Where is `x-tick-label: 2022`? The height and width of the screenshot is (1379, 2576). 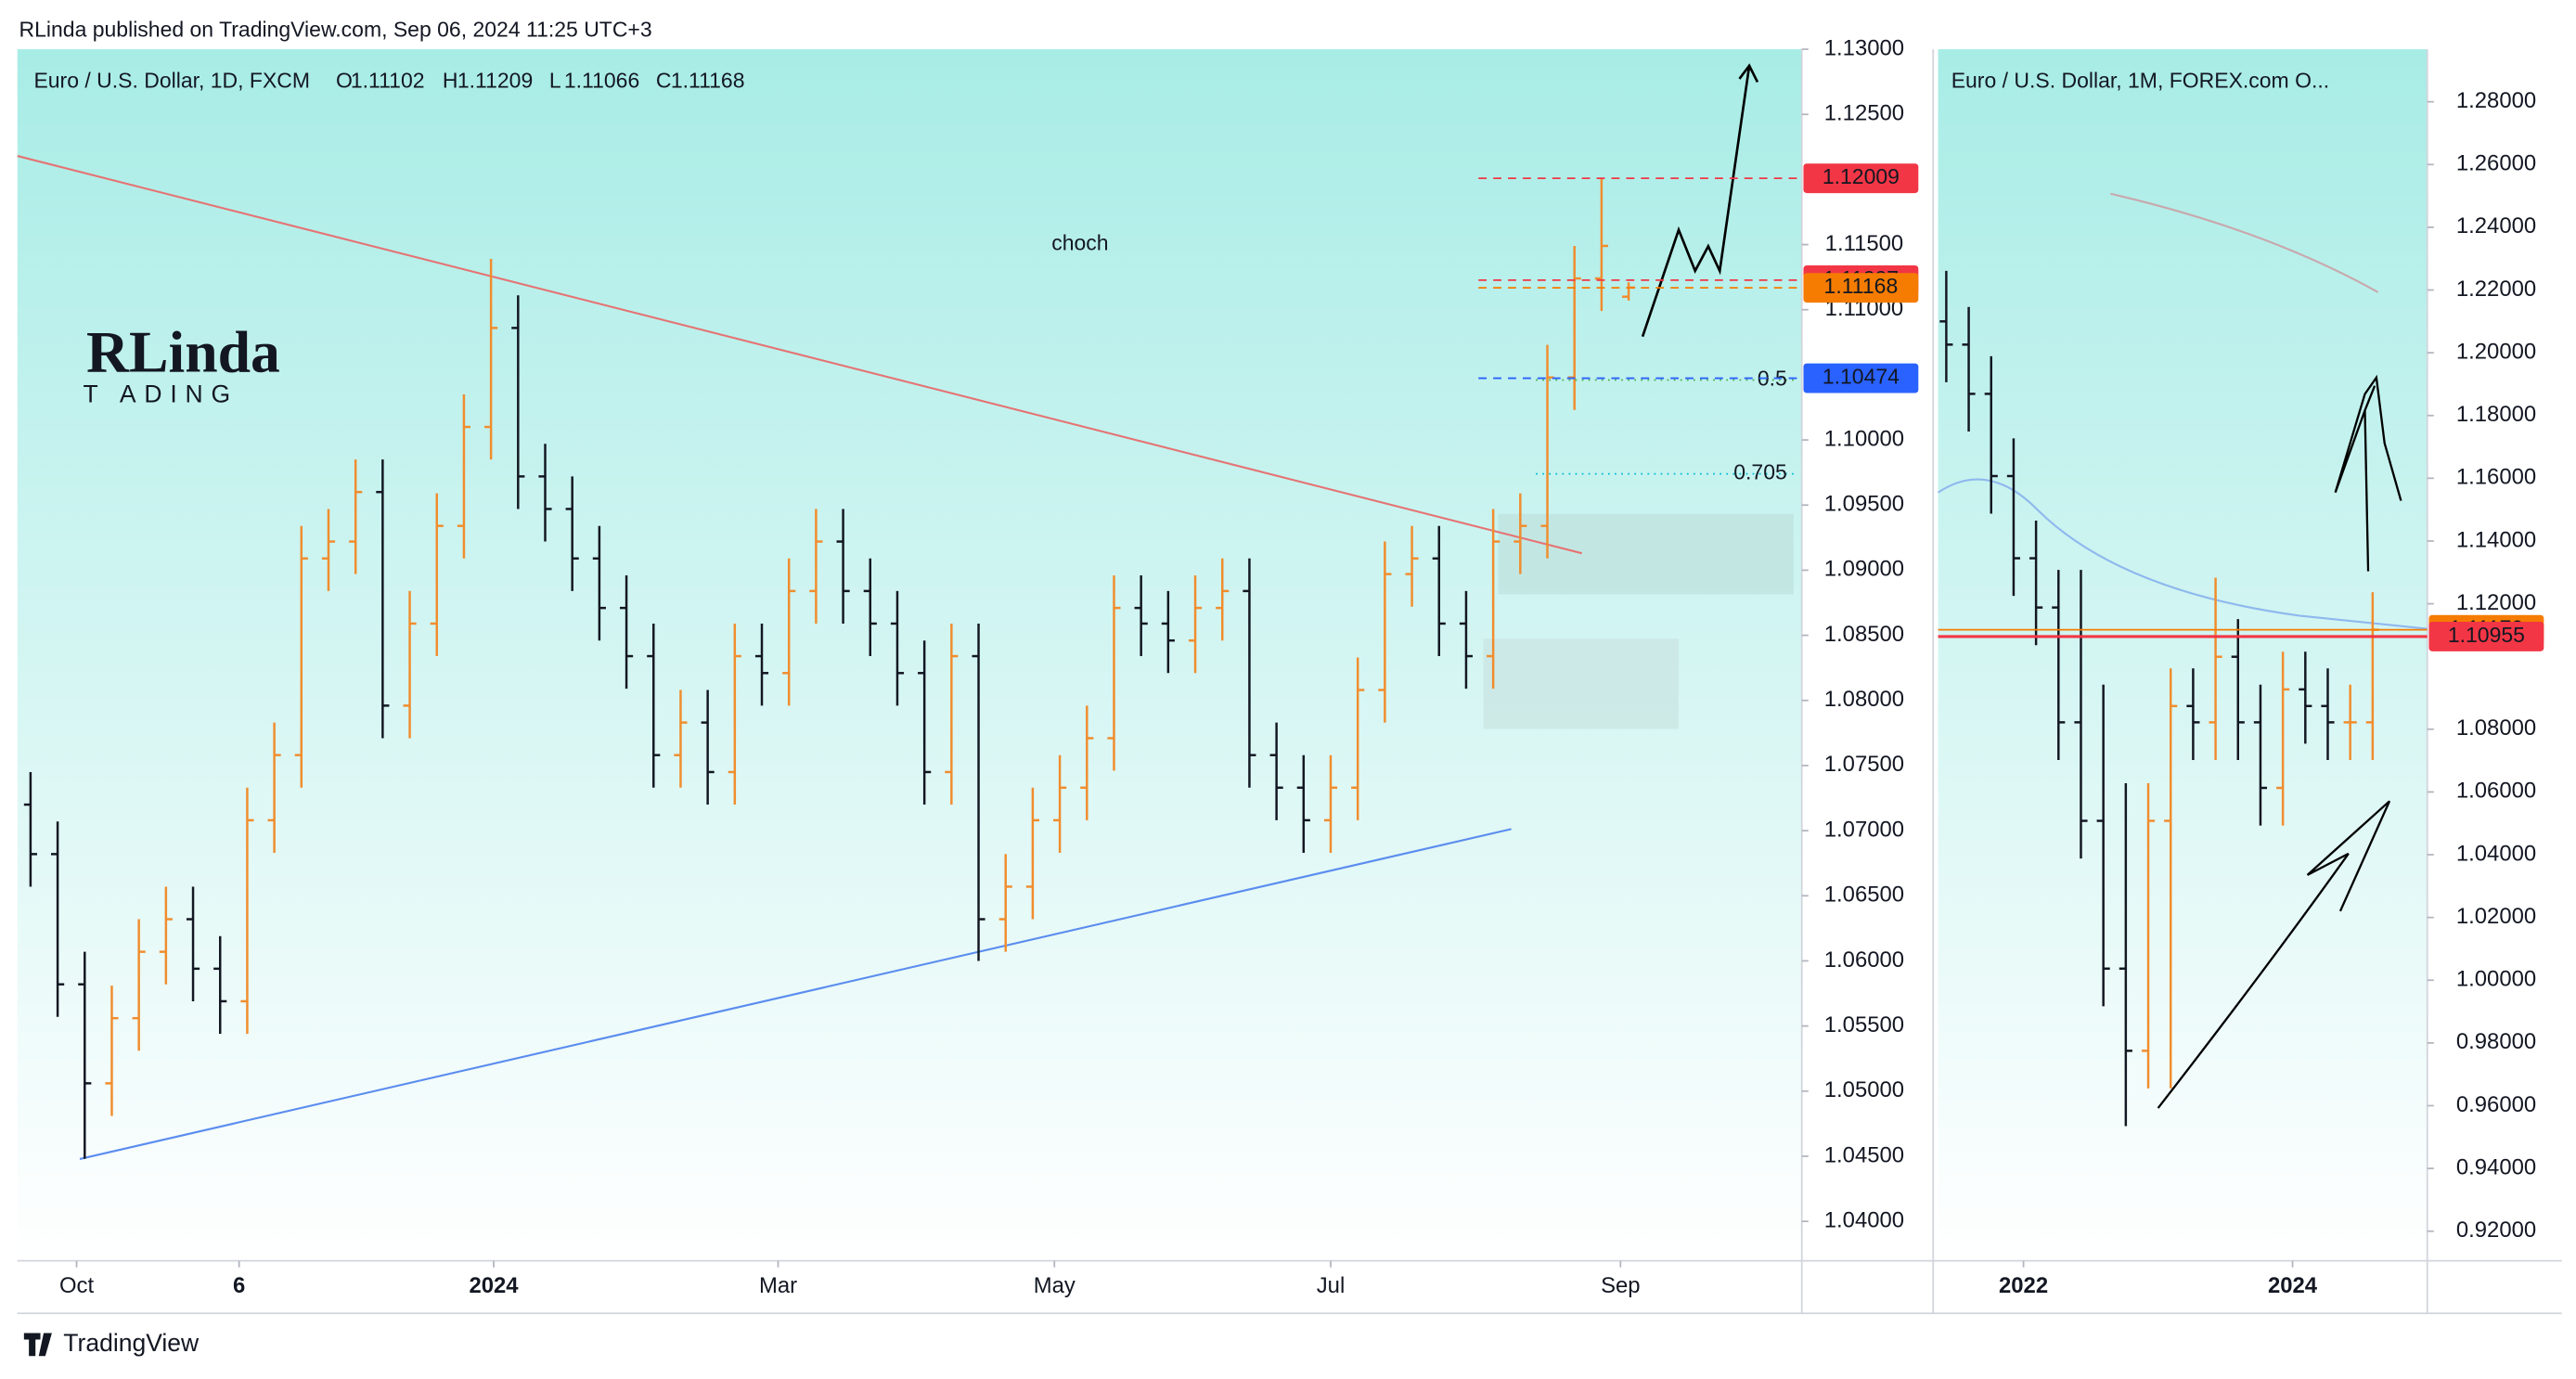
x-tick-label: 2022 is located at coordinates (2023, 1285).